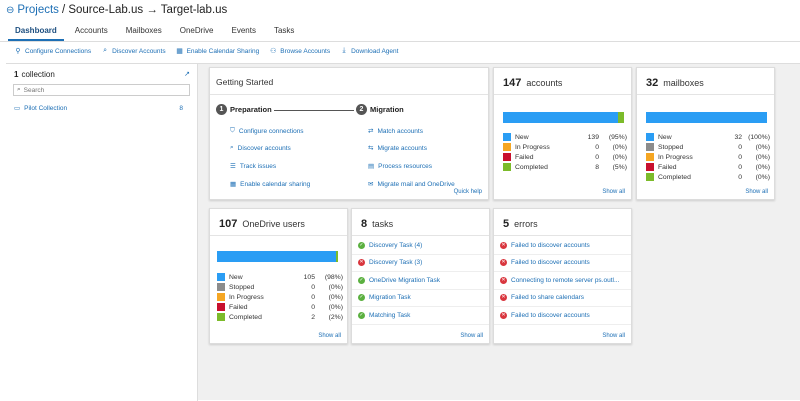  I want to click on collections-header: 1 collection ↗, so click(101, 74).